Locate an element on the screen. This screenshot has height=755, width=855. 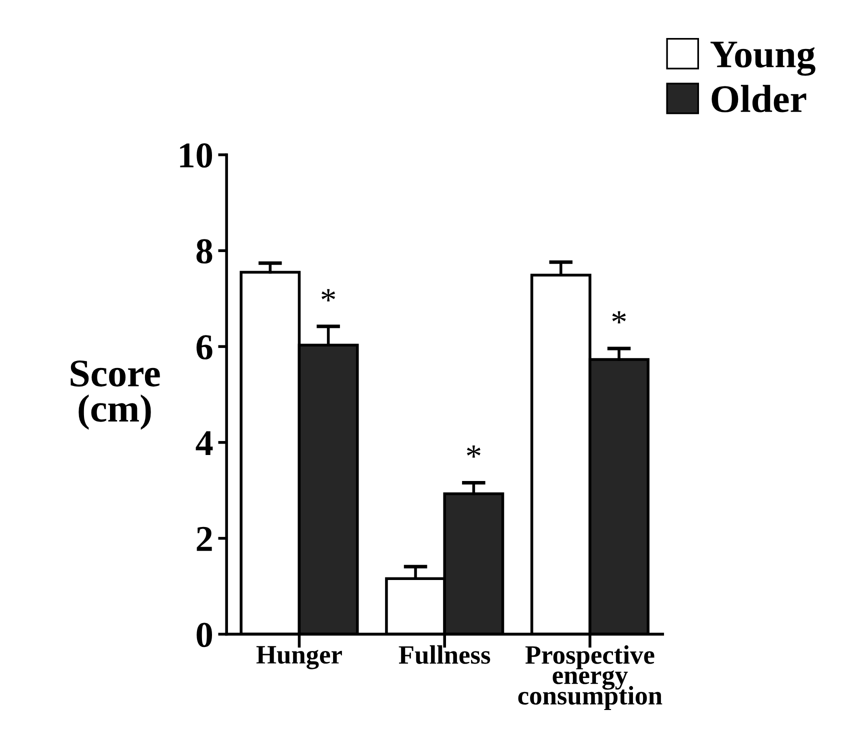
legend-label: Older is located at coordinates (759, 98).